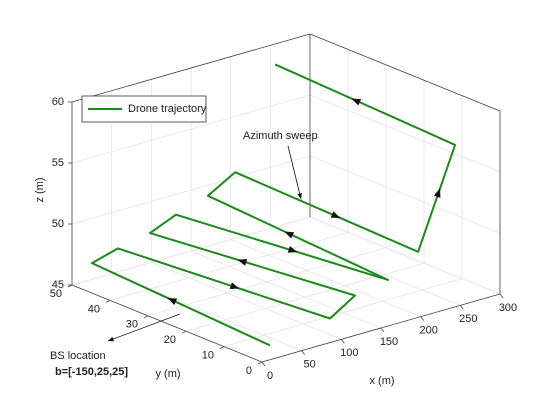  What do you see at coordinates (381, 381) in the screenshot?
I see `x-axis-label: x (m)` at bounding box center [381, 381].